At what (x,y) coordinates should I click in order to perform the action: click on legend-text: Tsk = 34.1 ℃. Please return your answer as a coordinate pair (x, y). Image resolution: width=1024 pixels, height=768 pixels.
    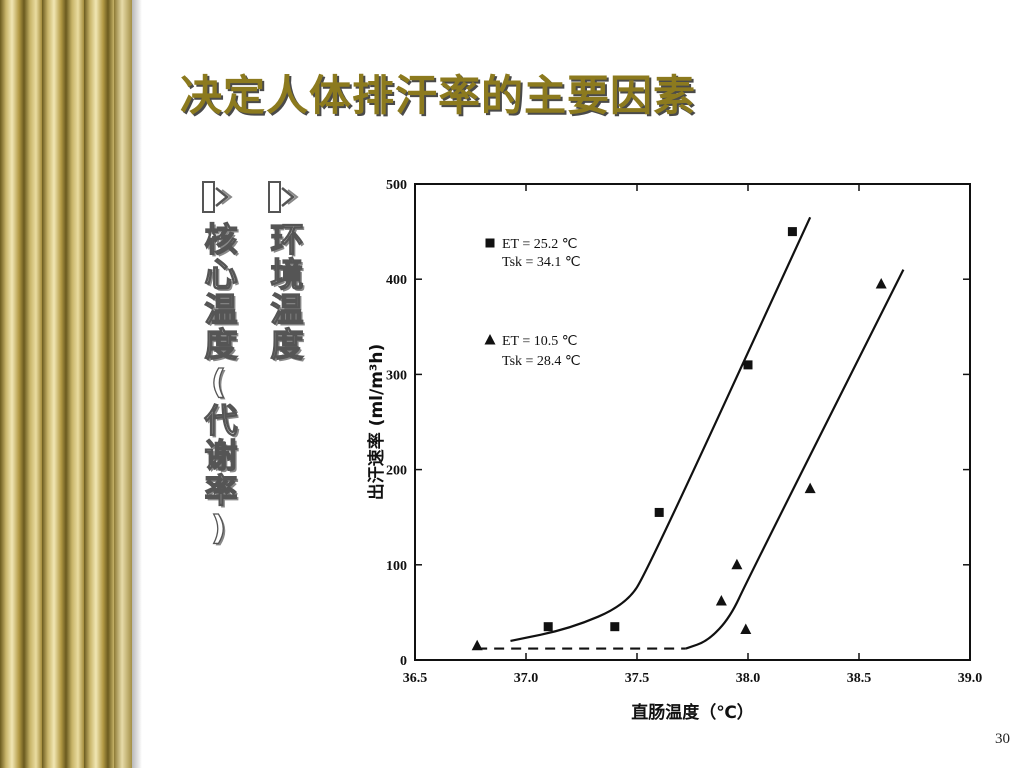
    Looking at the image, I should click on (541, 262).